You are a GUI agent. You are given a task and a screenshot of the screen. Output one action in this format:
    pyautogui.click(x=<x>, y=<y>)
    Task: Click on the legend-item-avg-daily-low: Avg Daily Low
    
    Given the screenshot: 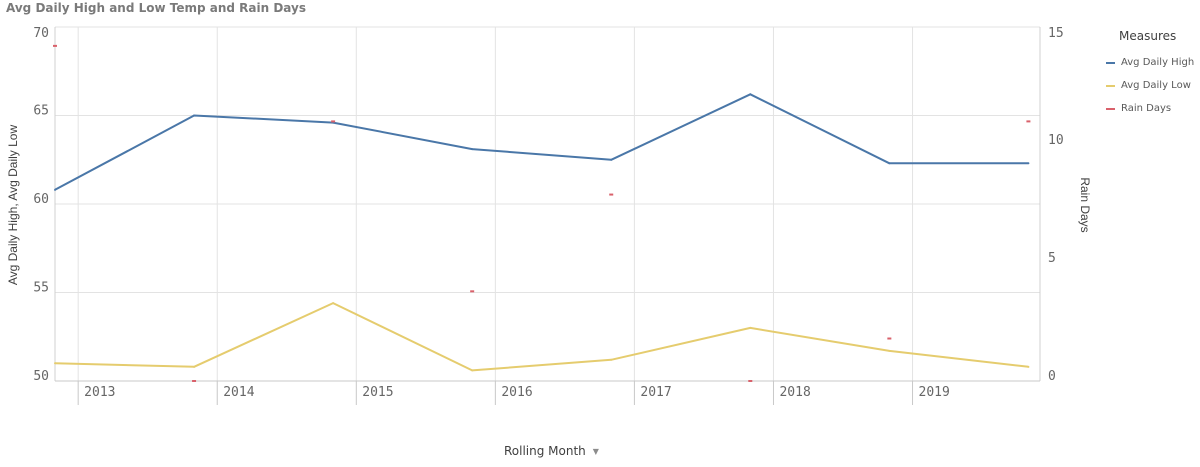 What is the action you would take?
    pyautogui.click(x=1144, y=85)
    